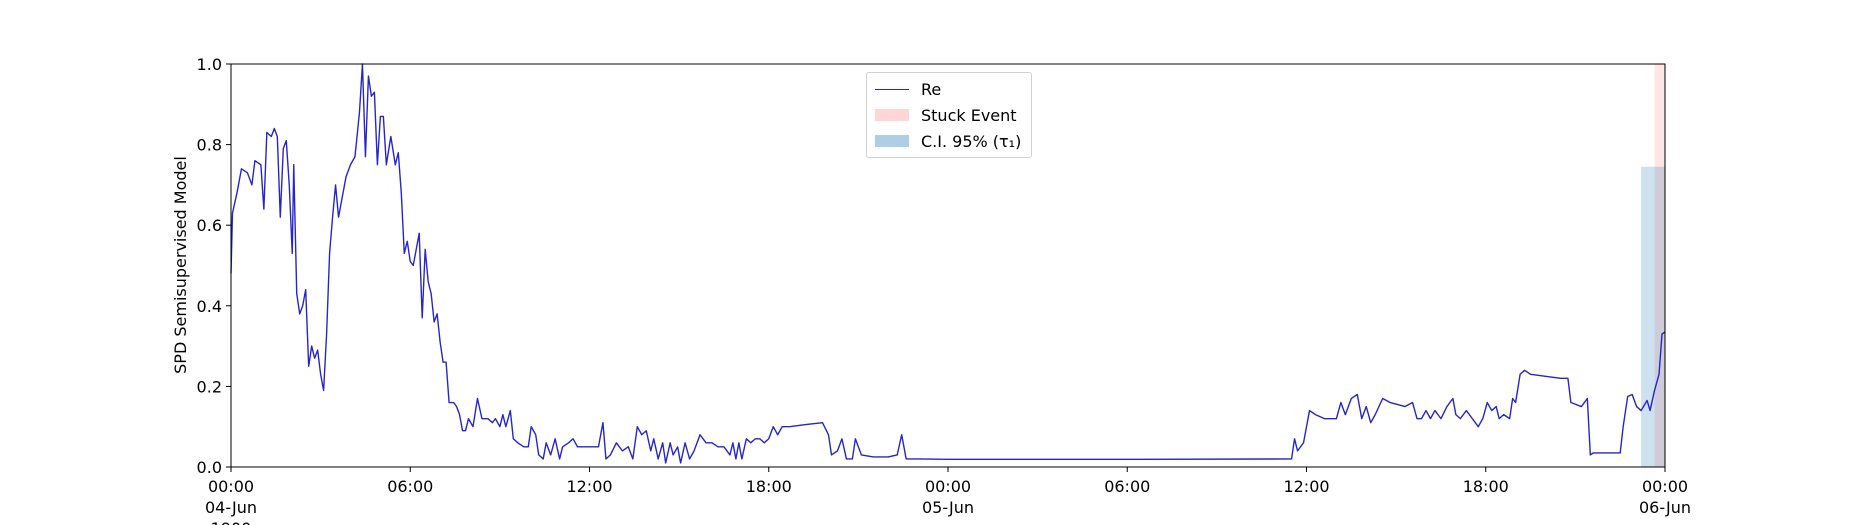 This screenshot has width=1850, height=525. I want to click on legend-item: Re, so click(908, 89).